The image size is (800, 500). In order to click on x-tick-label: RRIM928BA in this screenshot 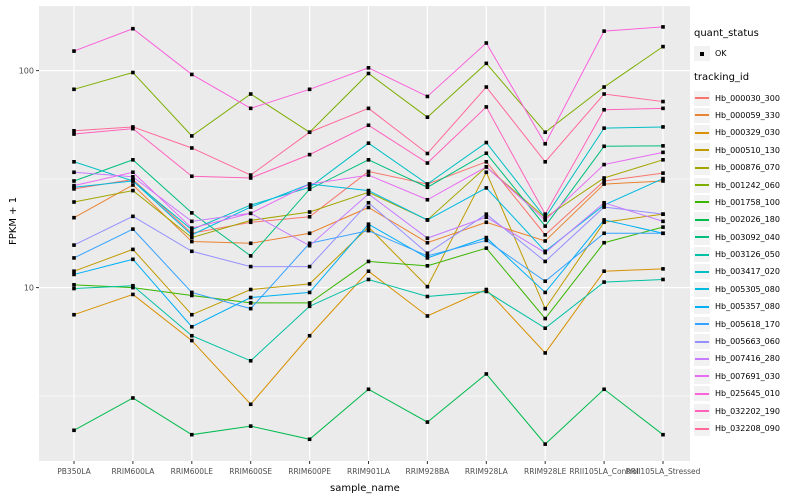, I will do `click(428, 471)`.